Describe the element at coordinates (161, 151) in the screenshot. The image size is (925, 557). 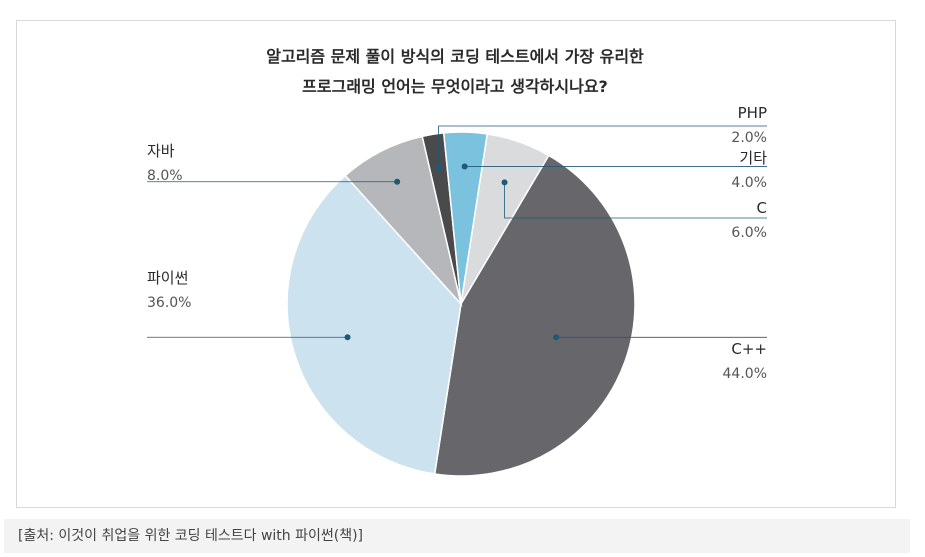
I see `slice-label-자바: 자바` at that location.